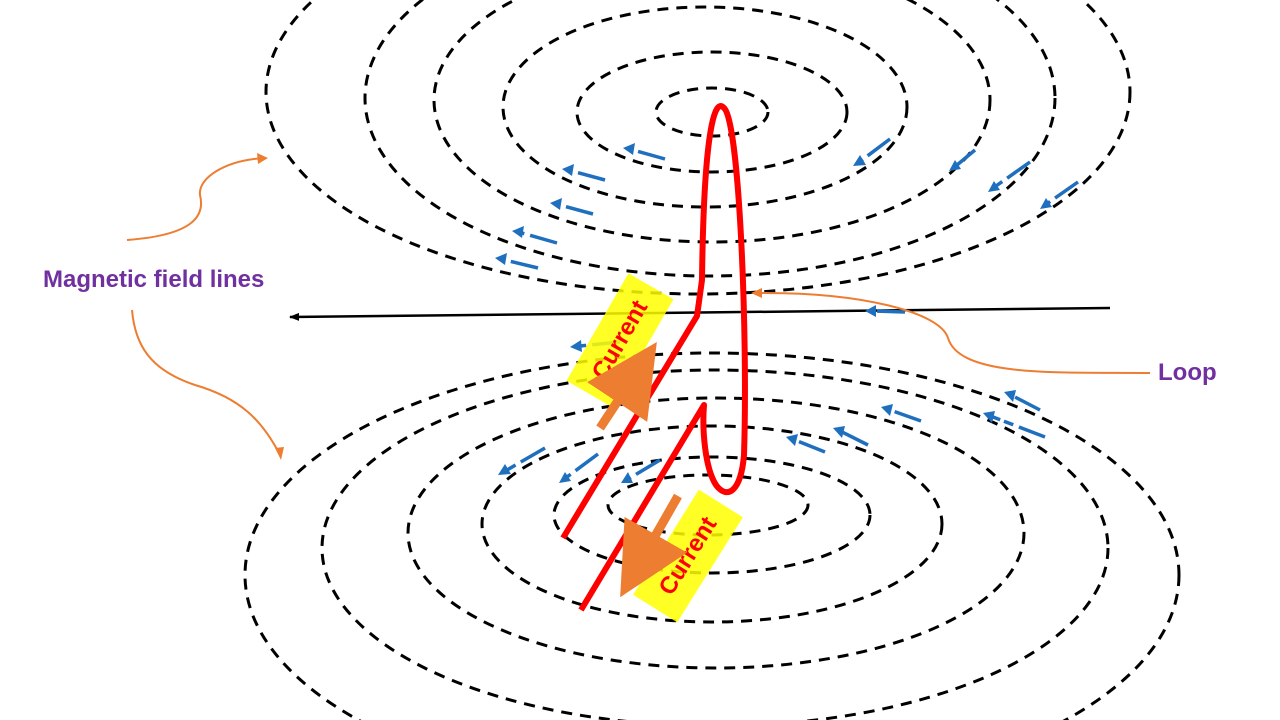  I want to click on label-loop: Loop, so click(1187, 372).